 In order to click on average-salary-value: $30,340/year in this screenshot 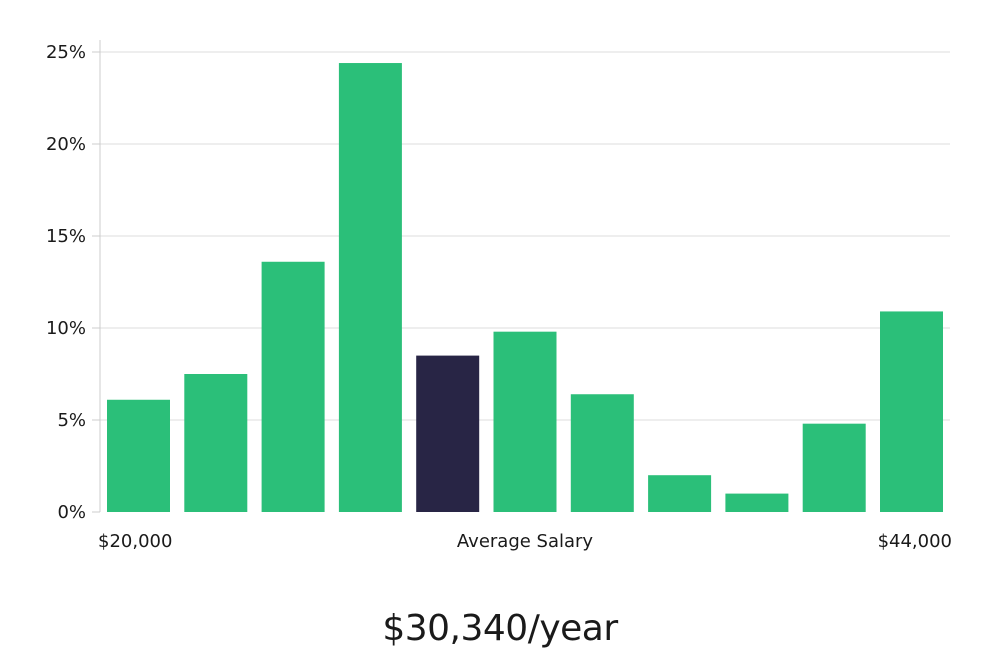, I will do `click(500, 628)`.